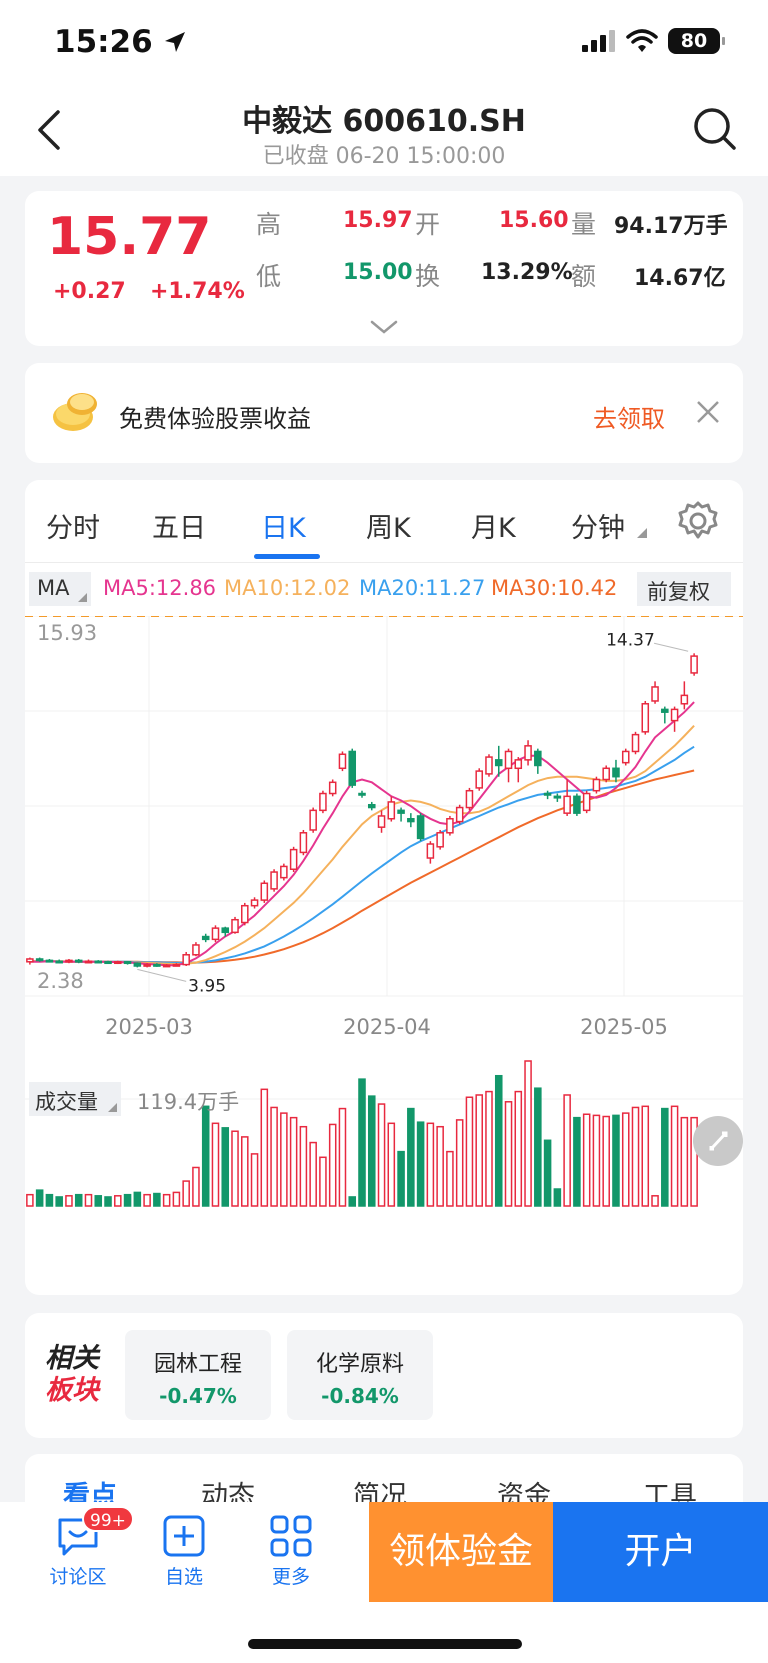 The width and height of the screenshot is (768, 1663). Describe the element at coordinates (387, 1027) in the screenshot. I see `x-axis-tick-label: 2025-04` at that location.